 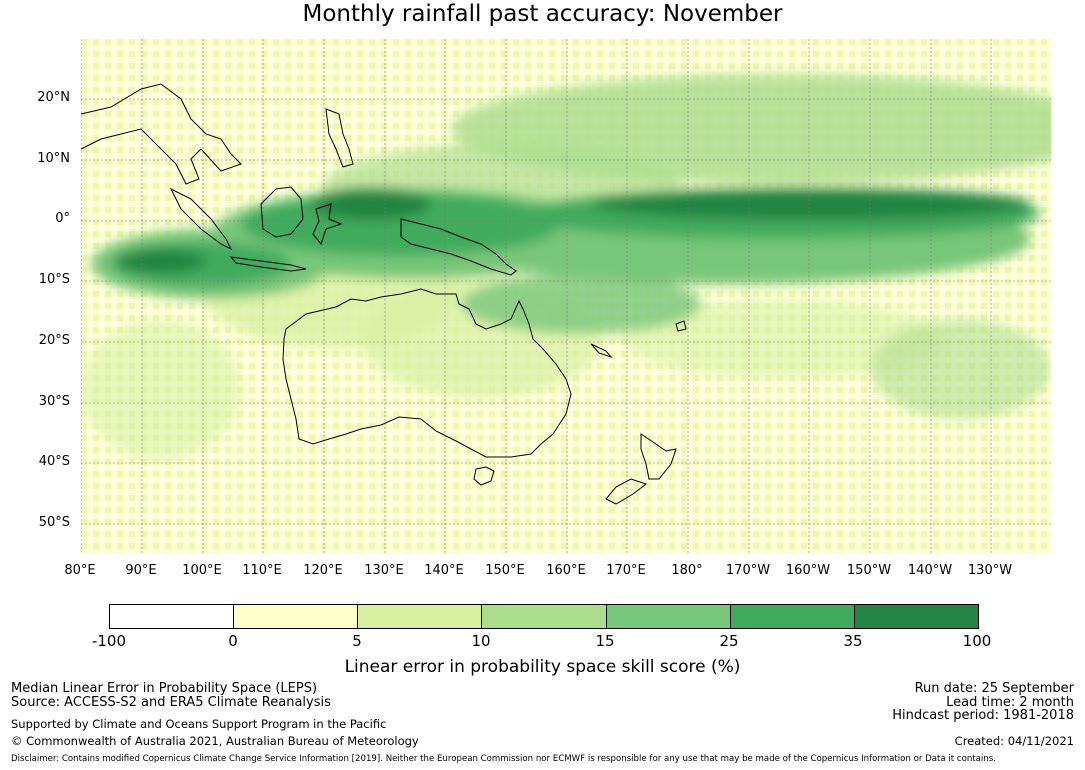 I want to click on lat-label-20n: 20°N, so click(x=53, y=97).